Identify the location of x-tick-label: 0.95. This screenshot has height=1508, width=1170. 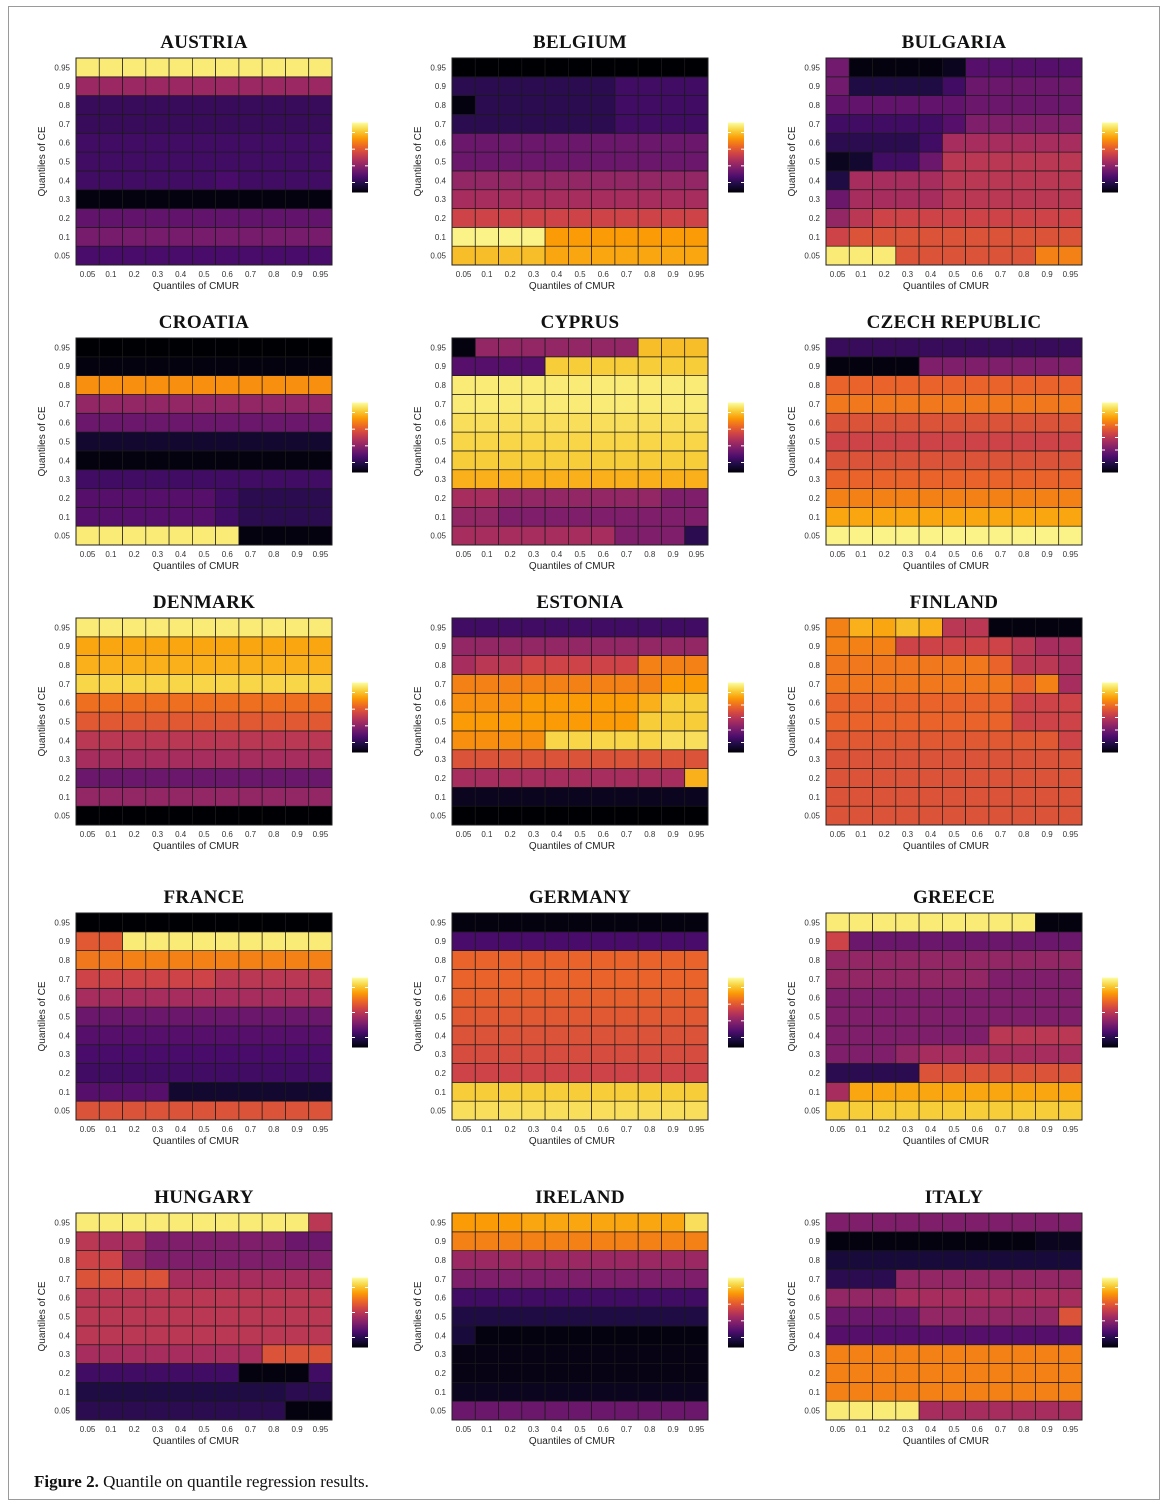
(697, 1429).